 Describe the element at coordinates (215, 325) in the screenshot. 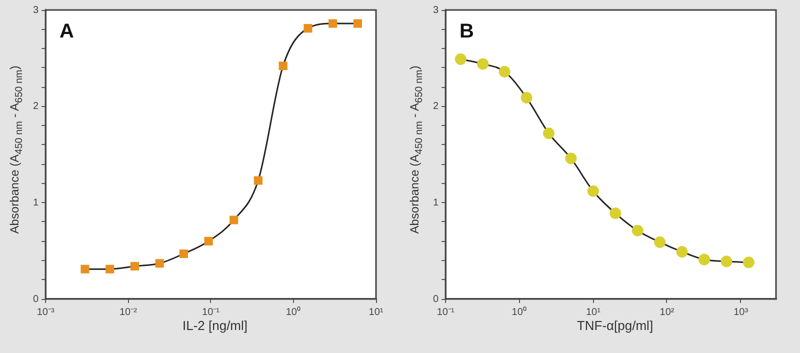

I see `x-axis-title: IL-2 [ng/ml]` at that location.